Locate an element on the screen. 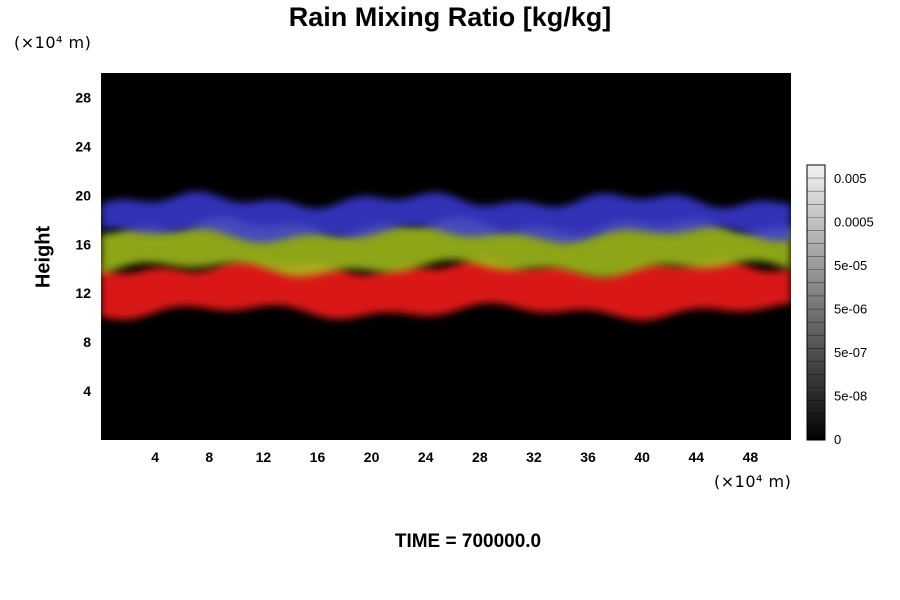  colorbar-label: 5e-05 is located at coordinates (850, 265).